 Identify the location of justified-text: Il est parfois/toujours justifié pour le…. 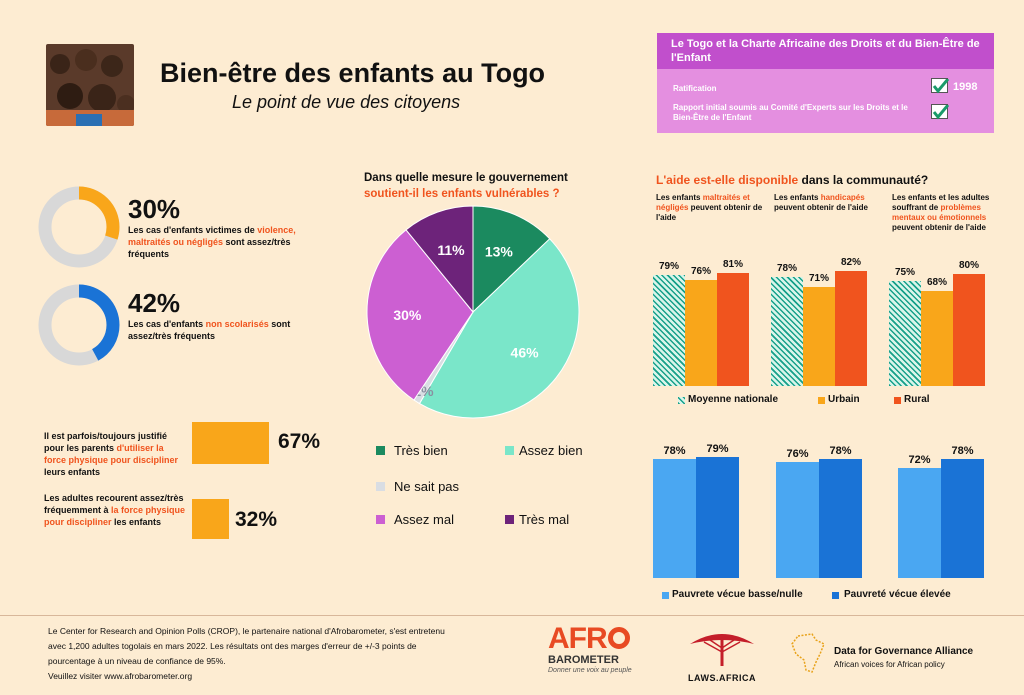
(111, 454).